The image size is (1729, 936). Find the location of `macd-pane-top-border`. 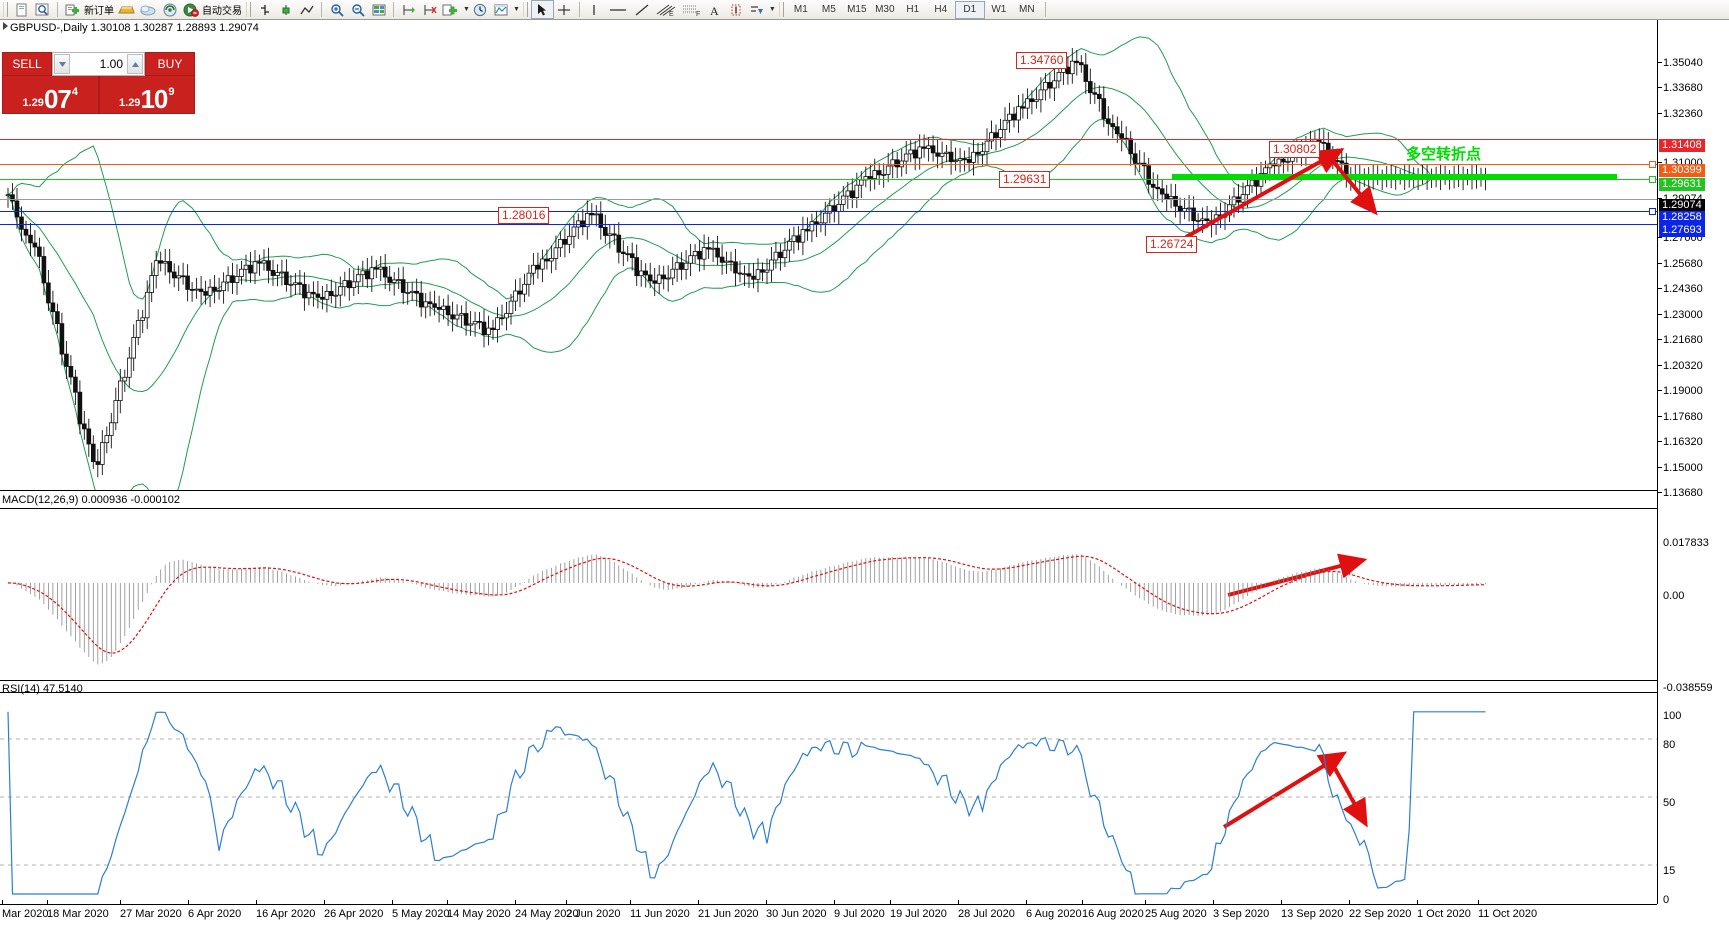

macd-pane-top-border is located at coordinates (828, 490).